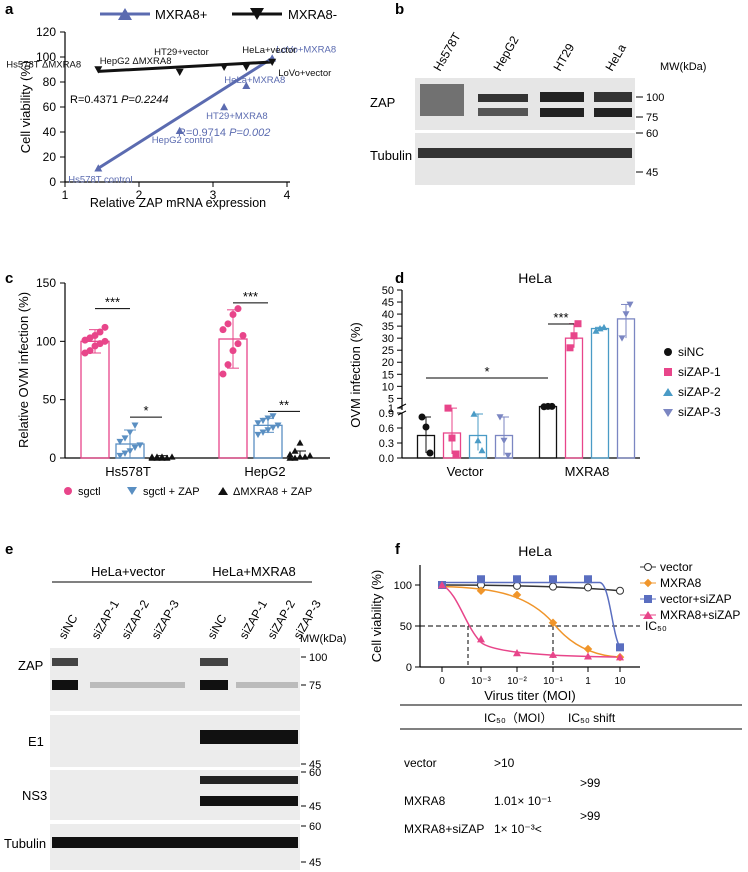  What do you see at coordinates (306, 49) in the screenshot?
I see `a-point-label: LoVo+MXRA8` at bounding box center [306, 49].